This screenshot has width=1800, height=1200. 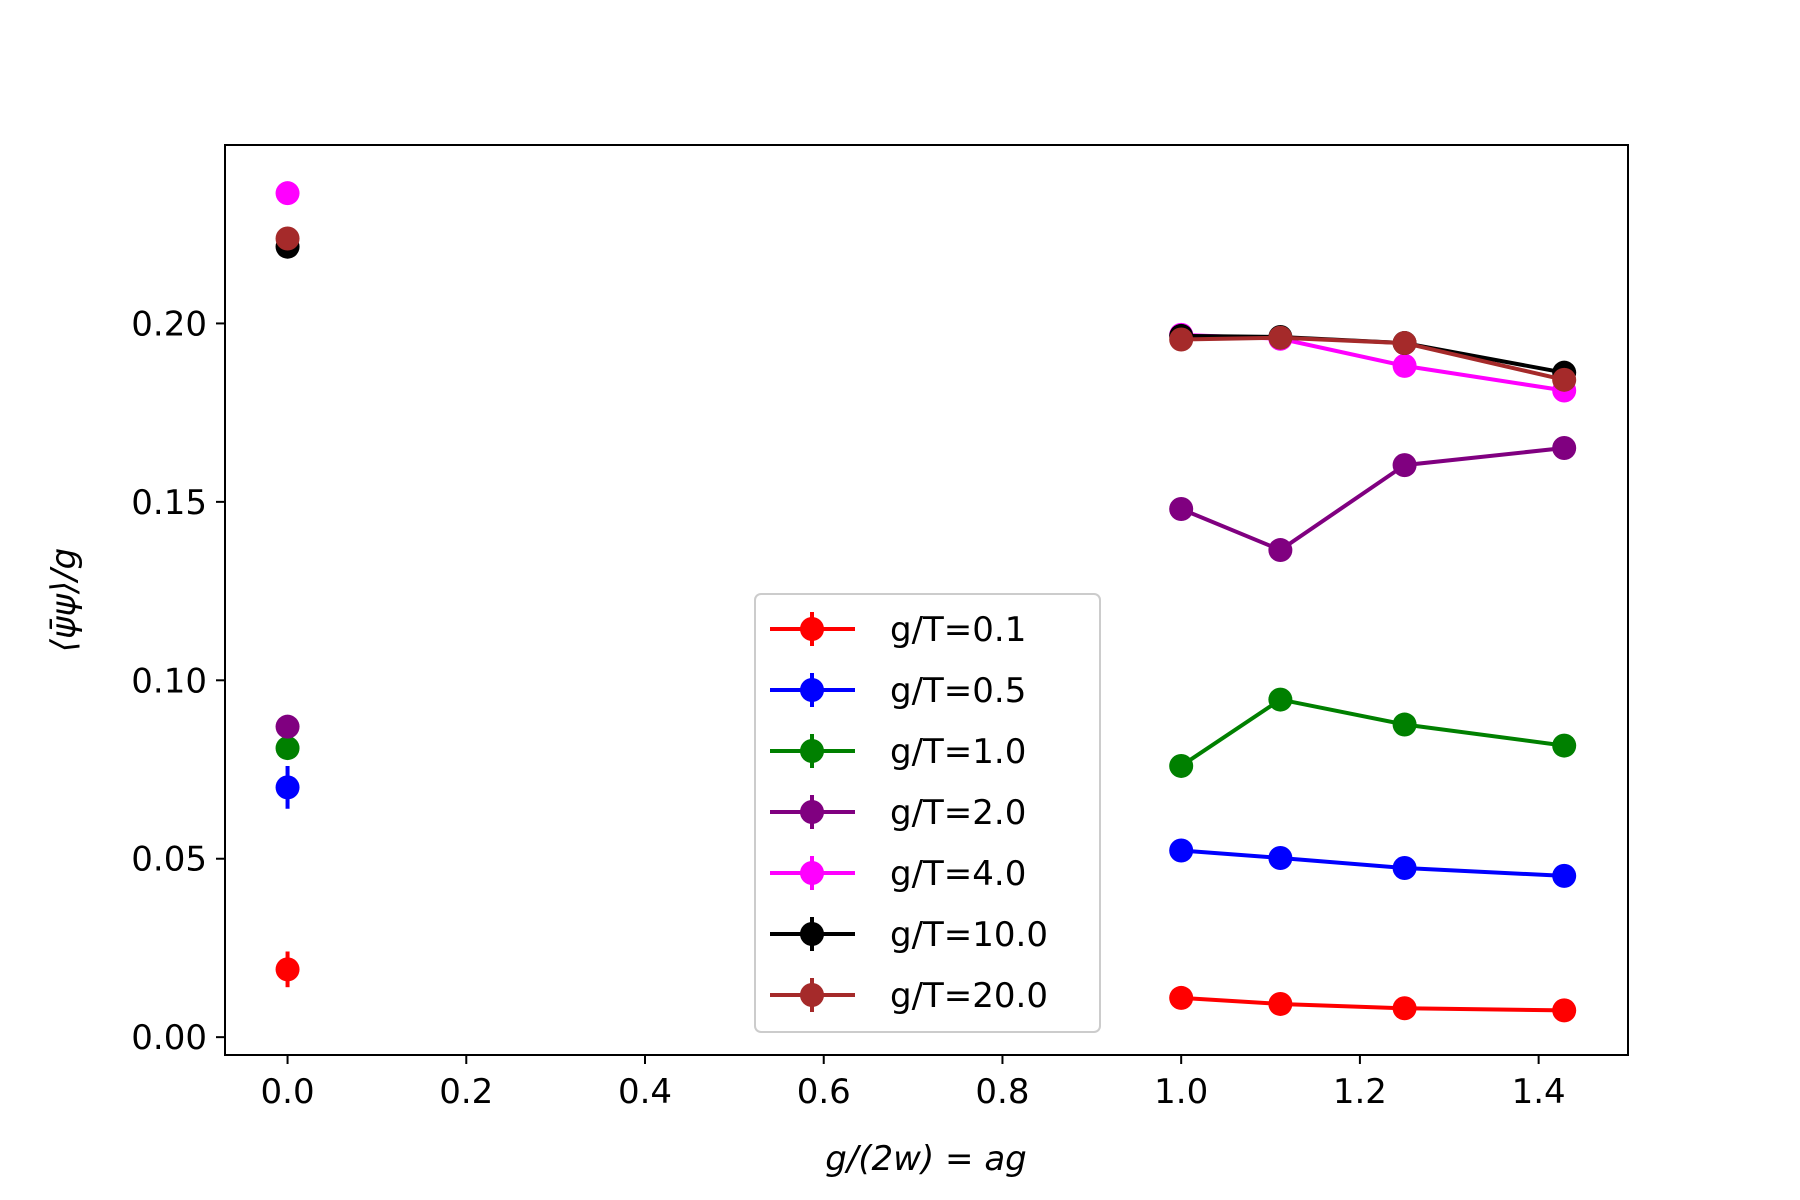 What do you see at coordinates (169, 860) in the screenshot?
I see `y-tick-label: 0.05` at bounding box center [169, 860].